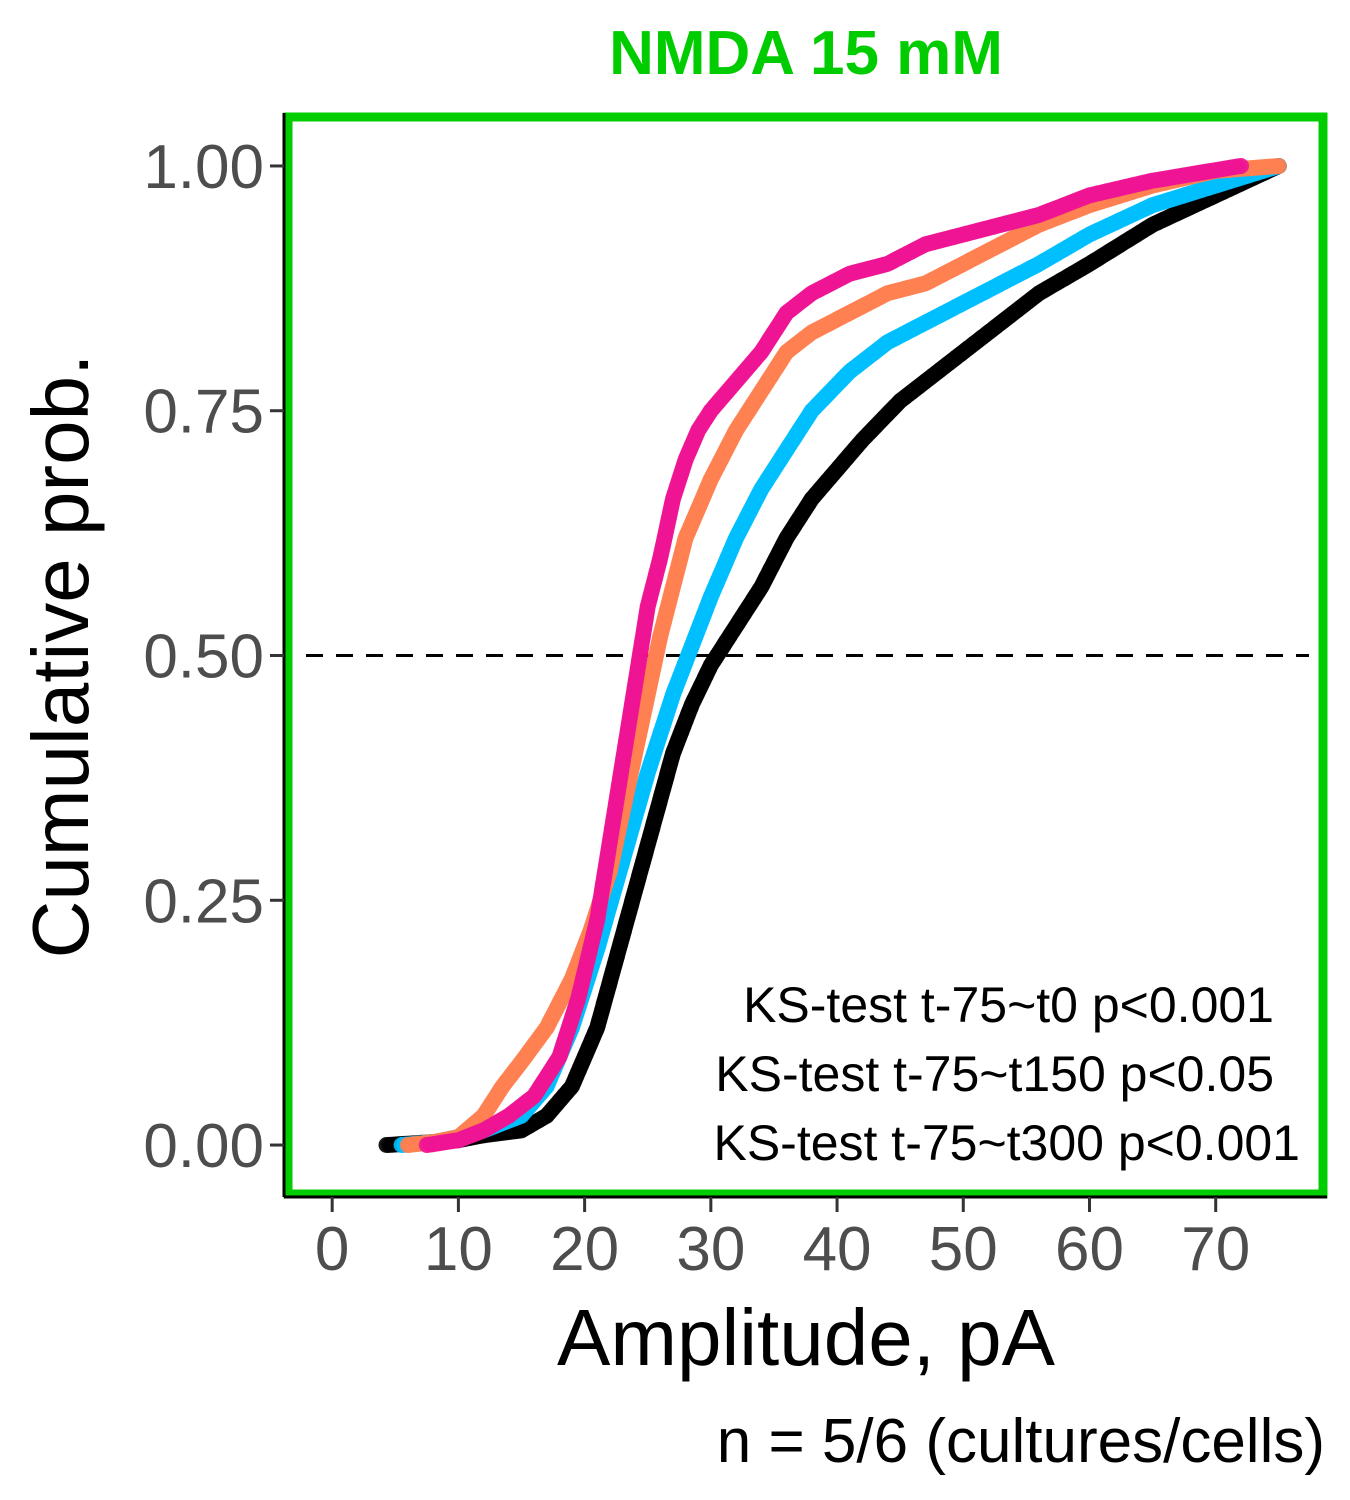 The image size is (1350, 1500). I want to click on series-3-point, so click(1241, 166).